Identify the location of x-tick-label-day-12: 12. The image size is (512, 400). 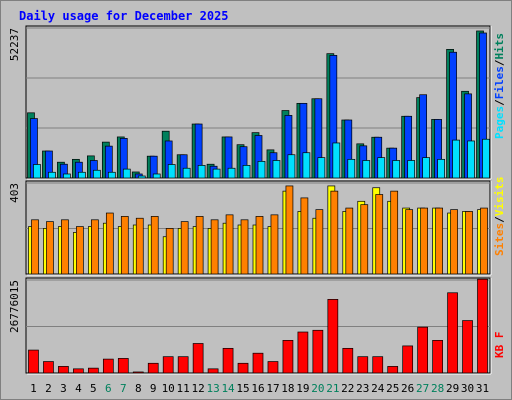
(198, 388).